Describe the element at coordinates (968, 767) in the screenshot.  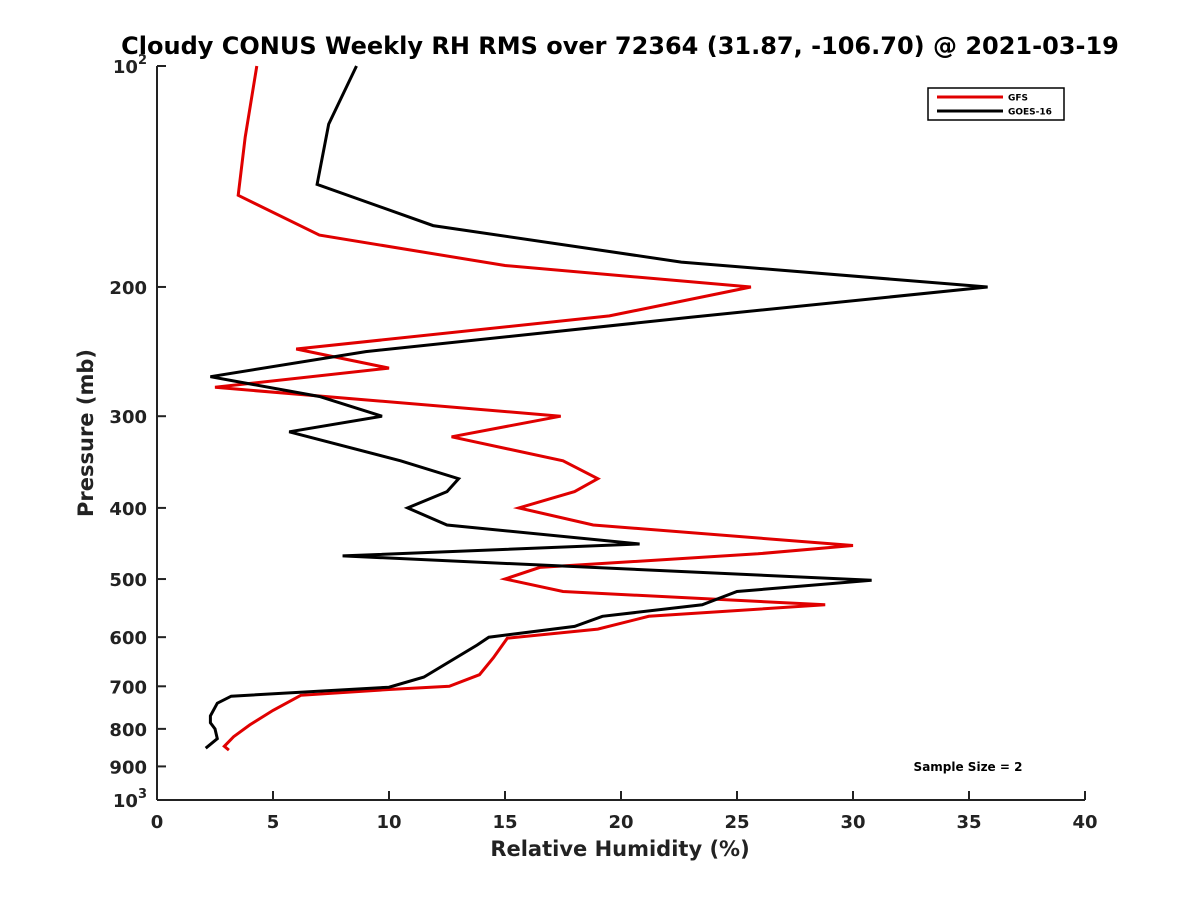
I see `sample-size-annotation: Sample Size = 2` at that location.